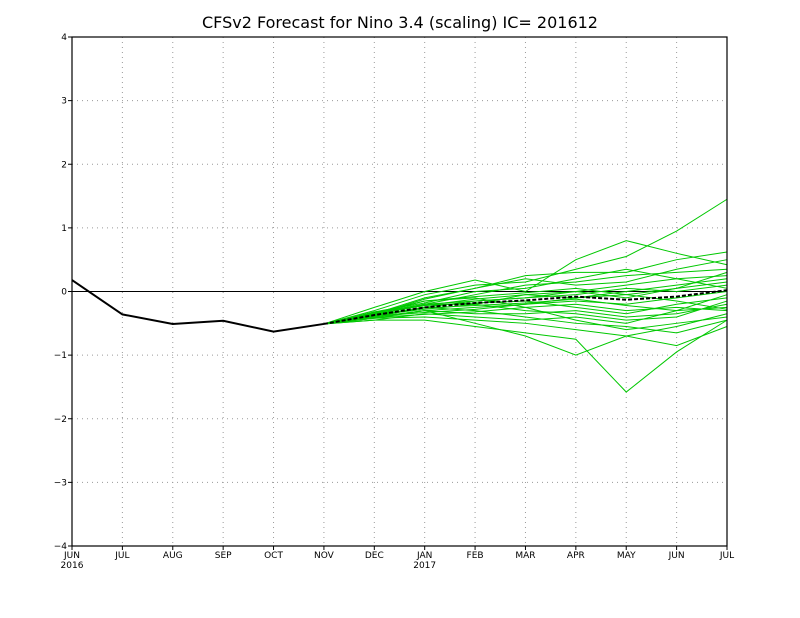 This screenshot has height=618, width=800. Describe the element at coordinates (60, 356) in the screenshot. I see `y-tick-label: −1` at that location.